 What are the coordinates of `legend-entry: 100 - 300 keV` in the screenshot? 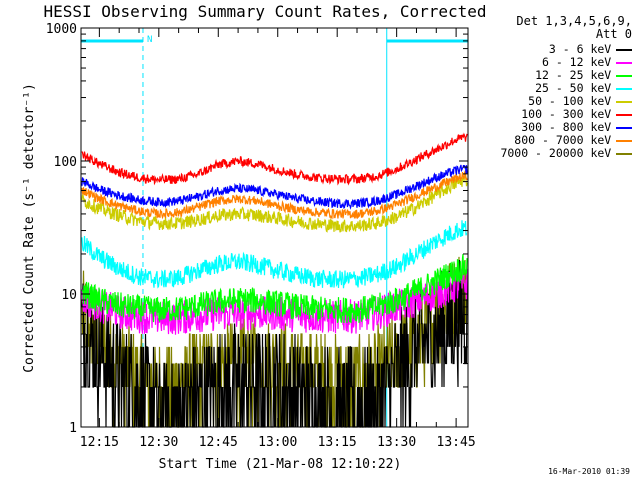 It's located at (576, 114).